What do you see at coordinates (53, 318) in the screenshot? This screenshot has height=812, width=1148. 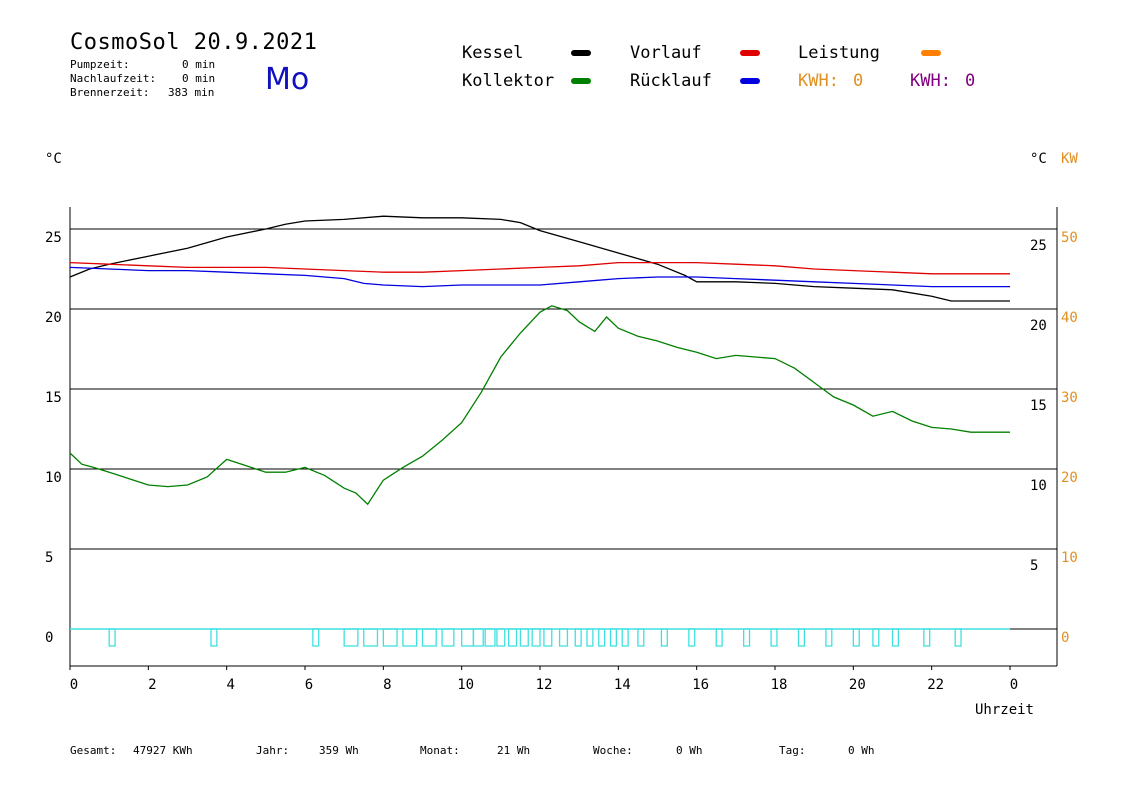 I see `y-left-tick-label: 20` at bounding box center [53, 318].